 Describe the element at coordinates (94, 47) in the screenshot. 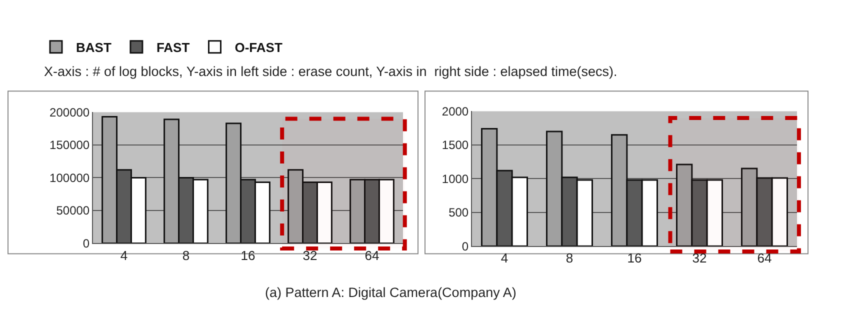

I see `legend-label: BAST` at that location.